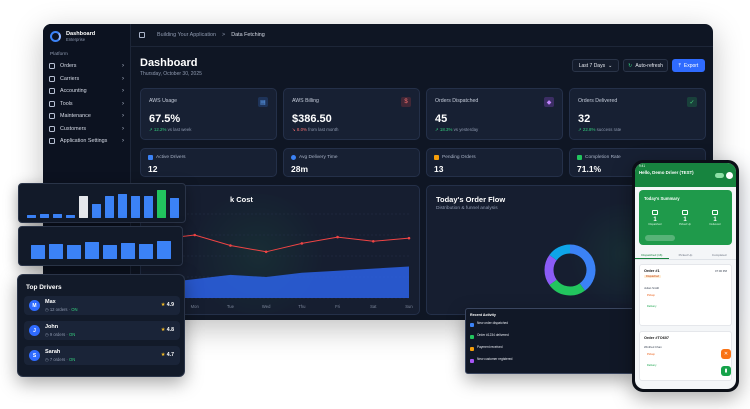  I want to click on truck-icon, so click(715, 212).